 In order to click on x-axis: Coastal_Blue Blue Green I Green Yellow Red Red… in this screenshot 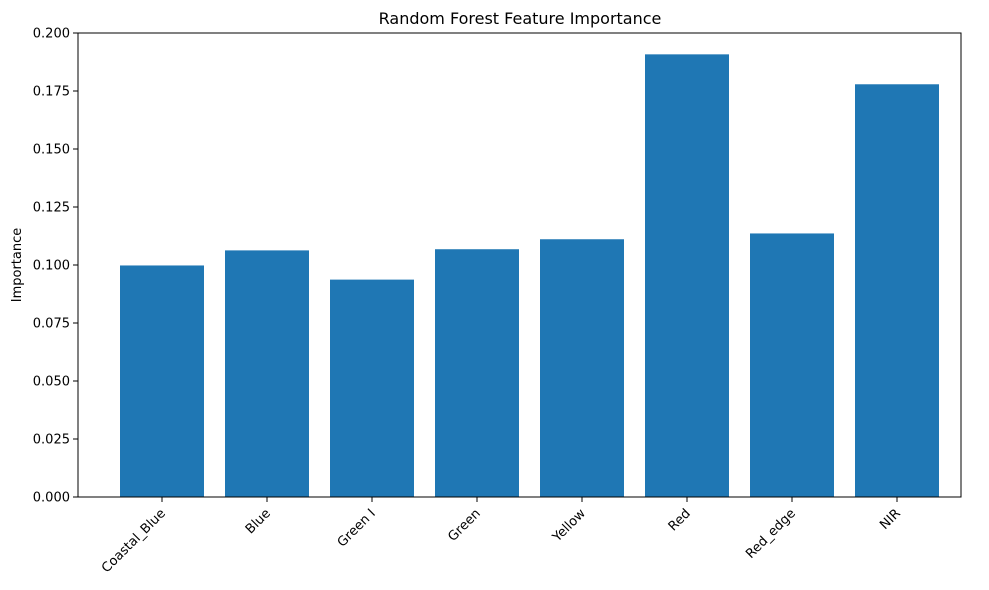, I will do `click(501, 536)`.